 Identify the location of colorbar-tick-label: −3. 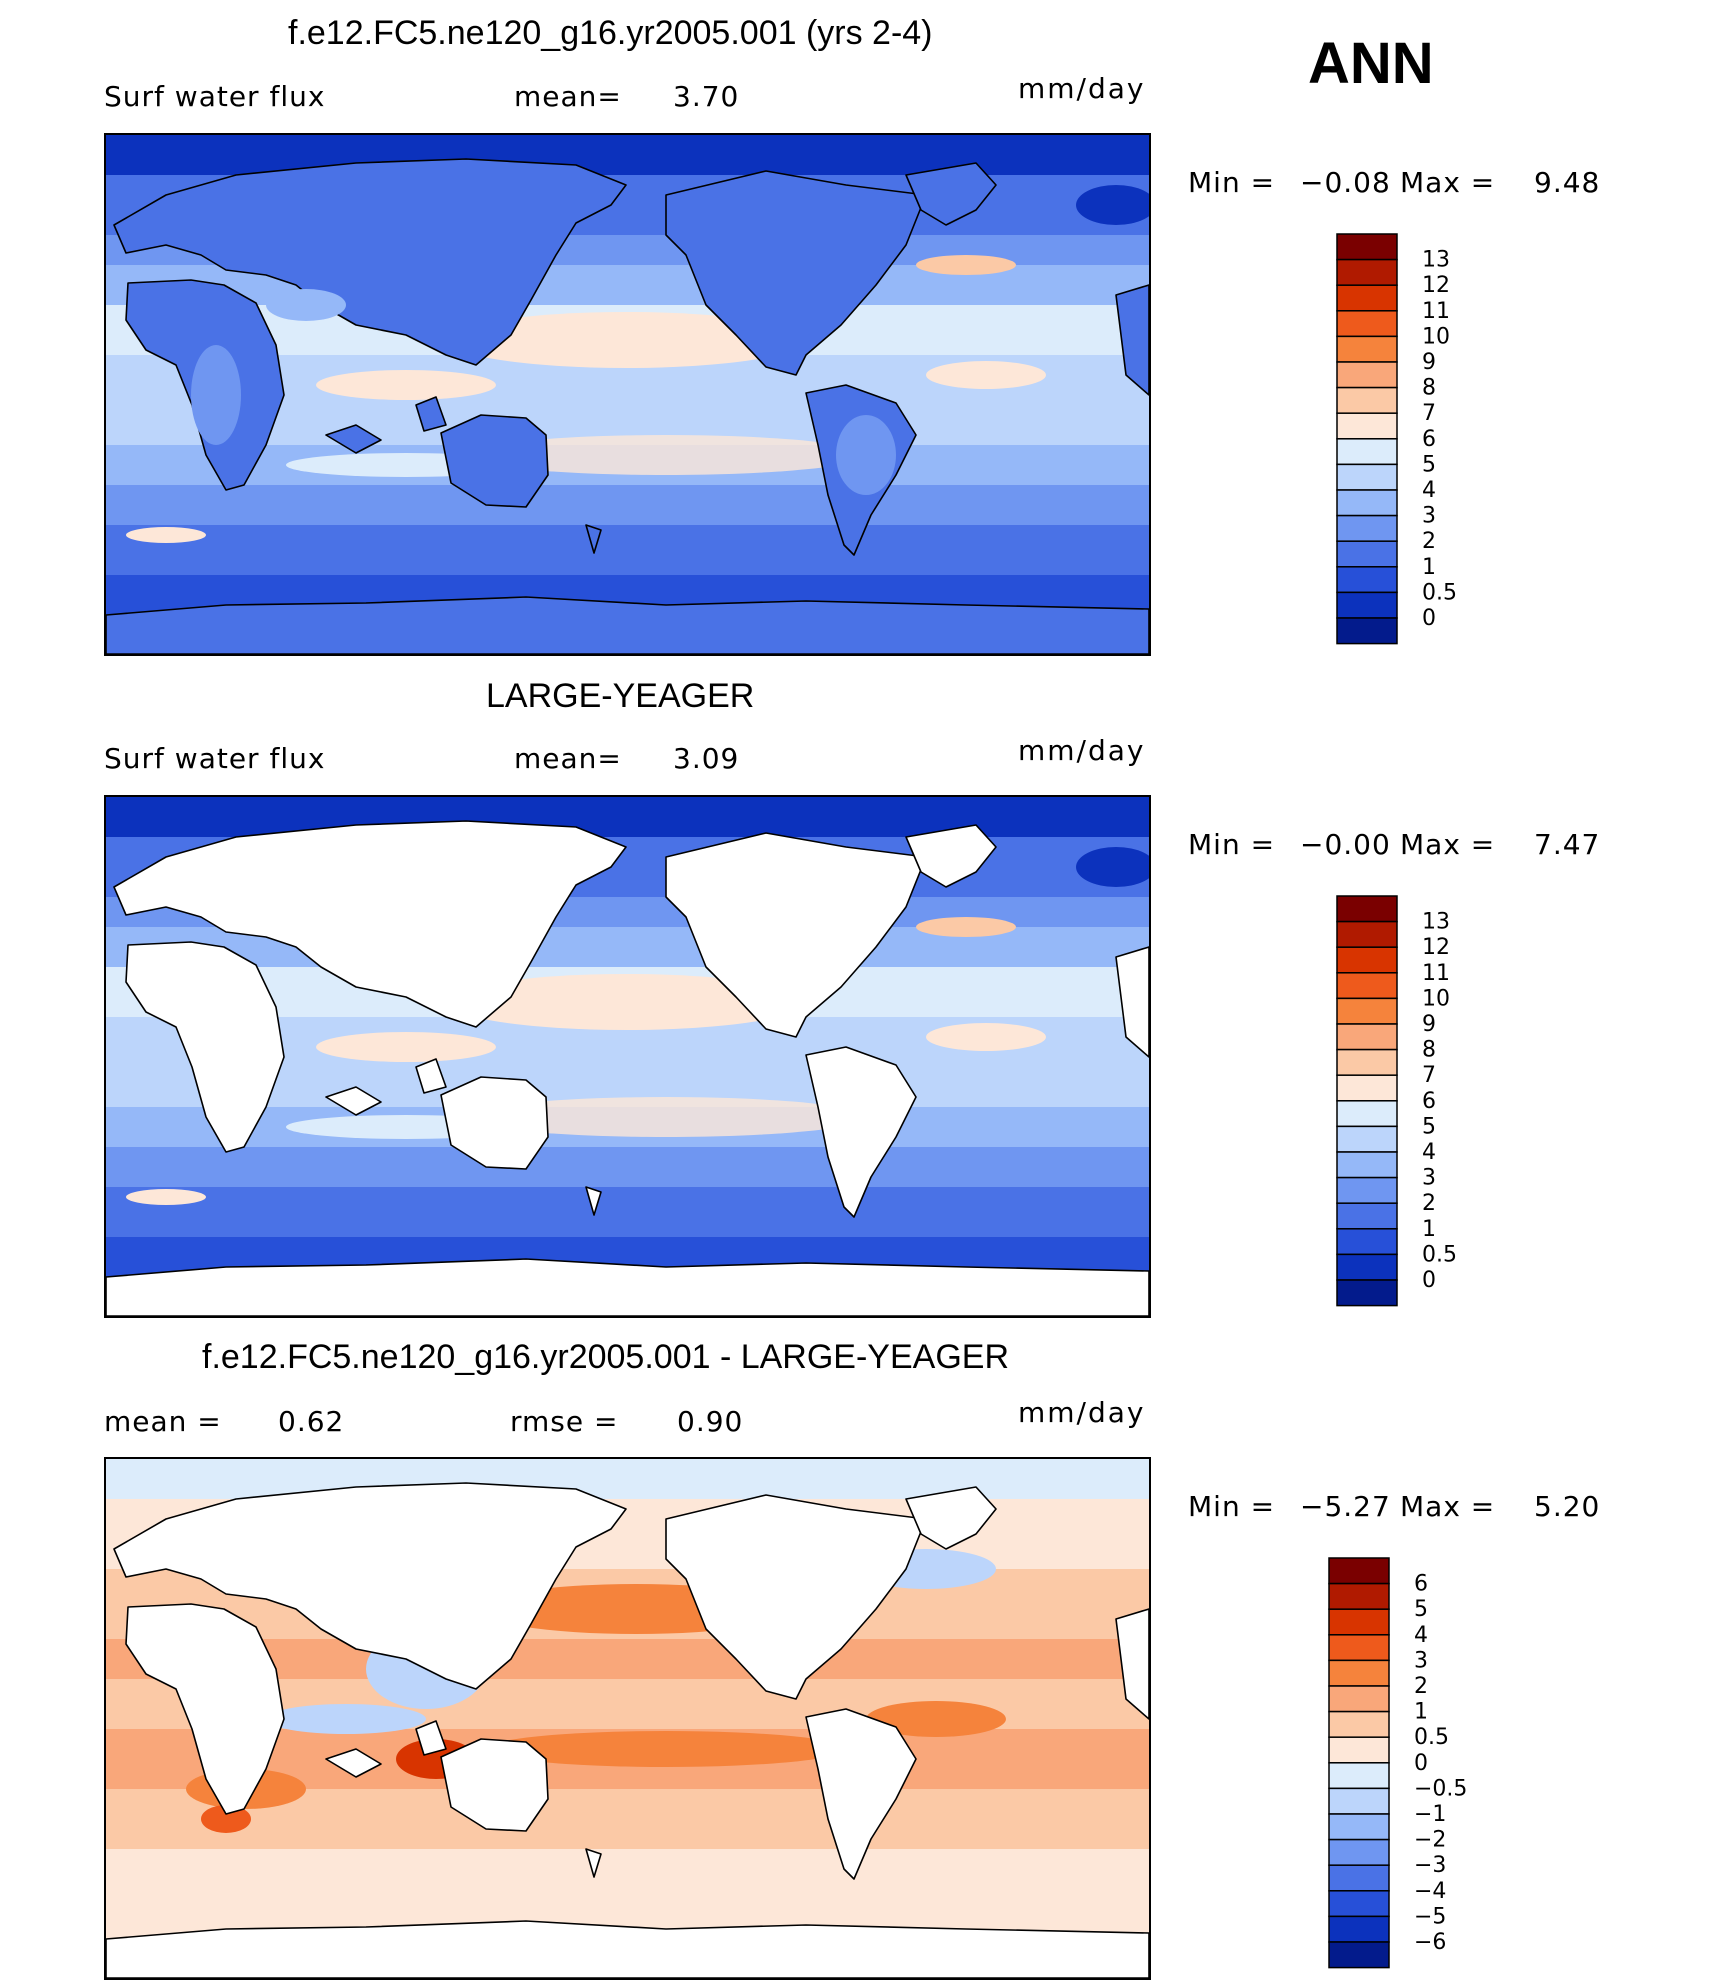
(1430, 1865).